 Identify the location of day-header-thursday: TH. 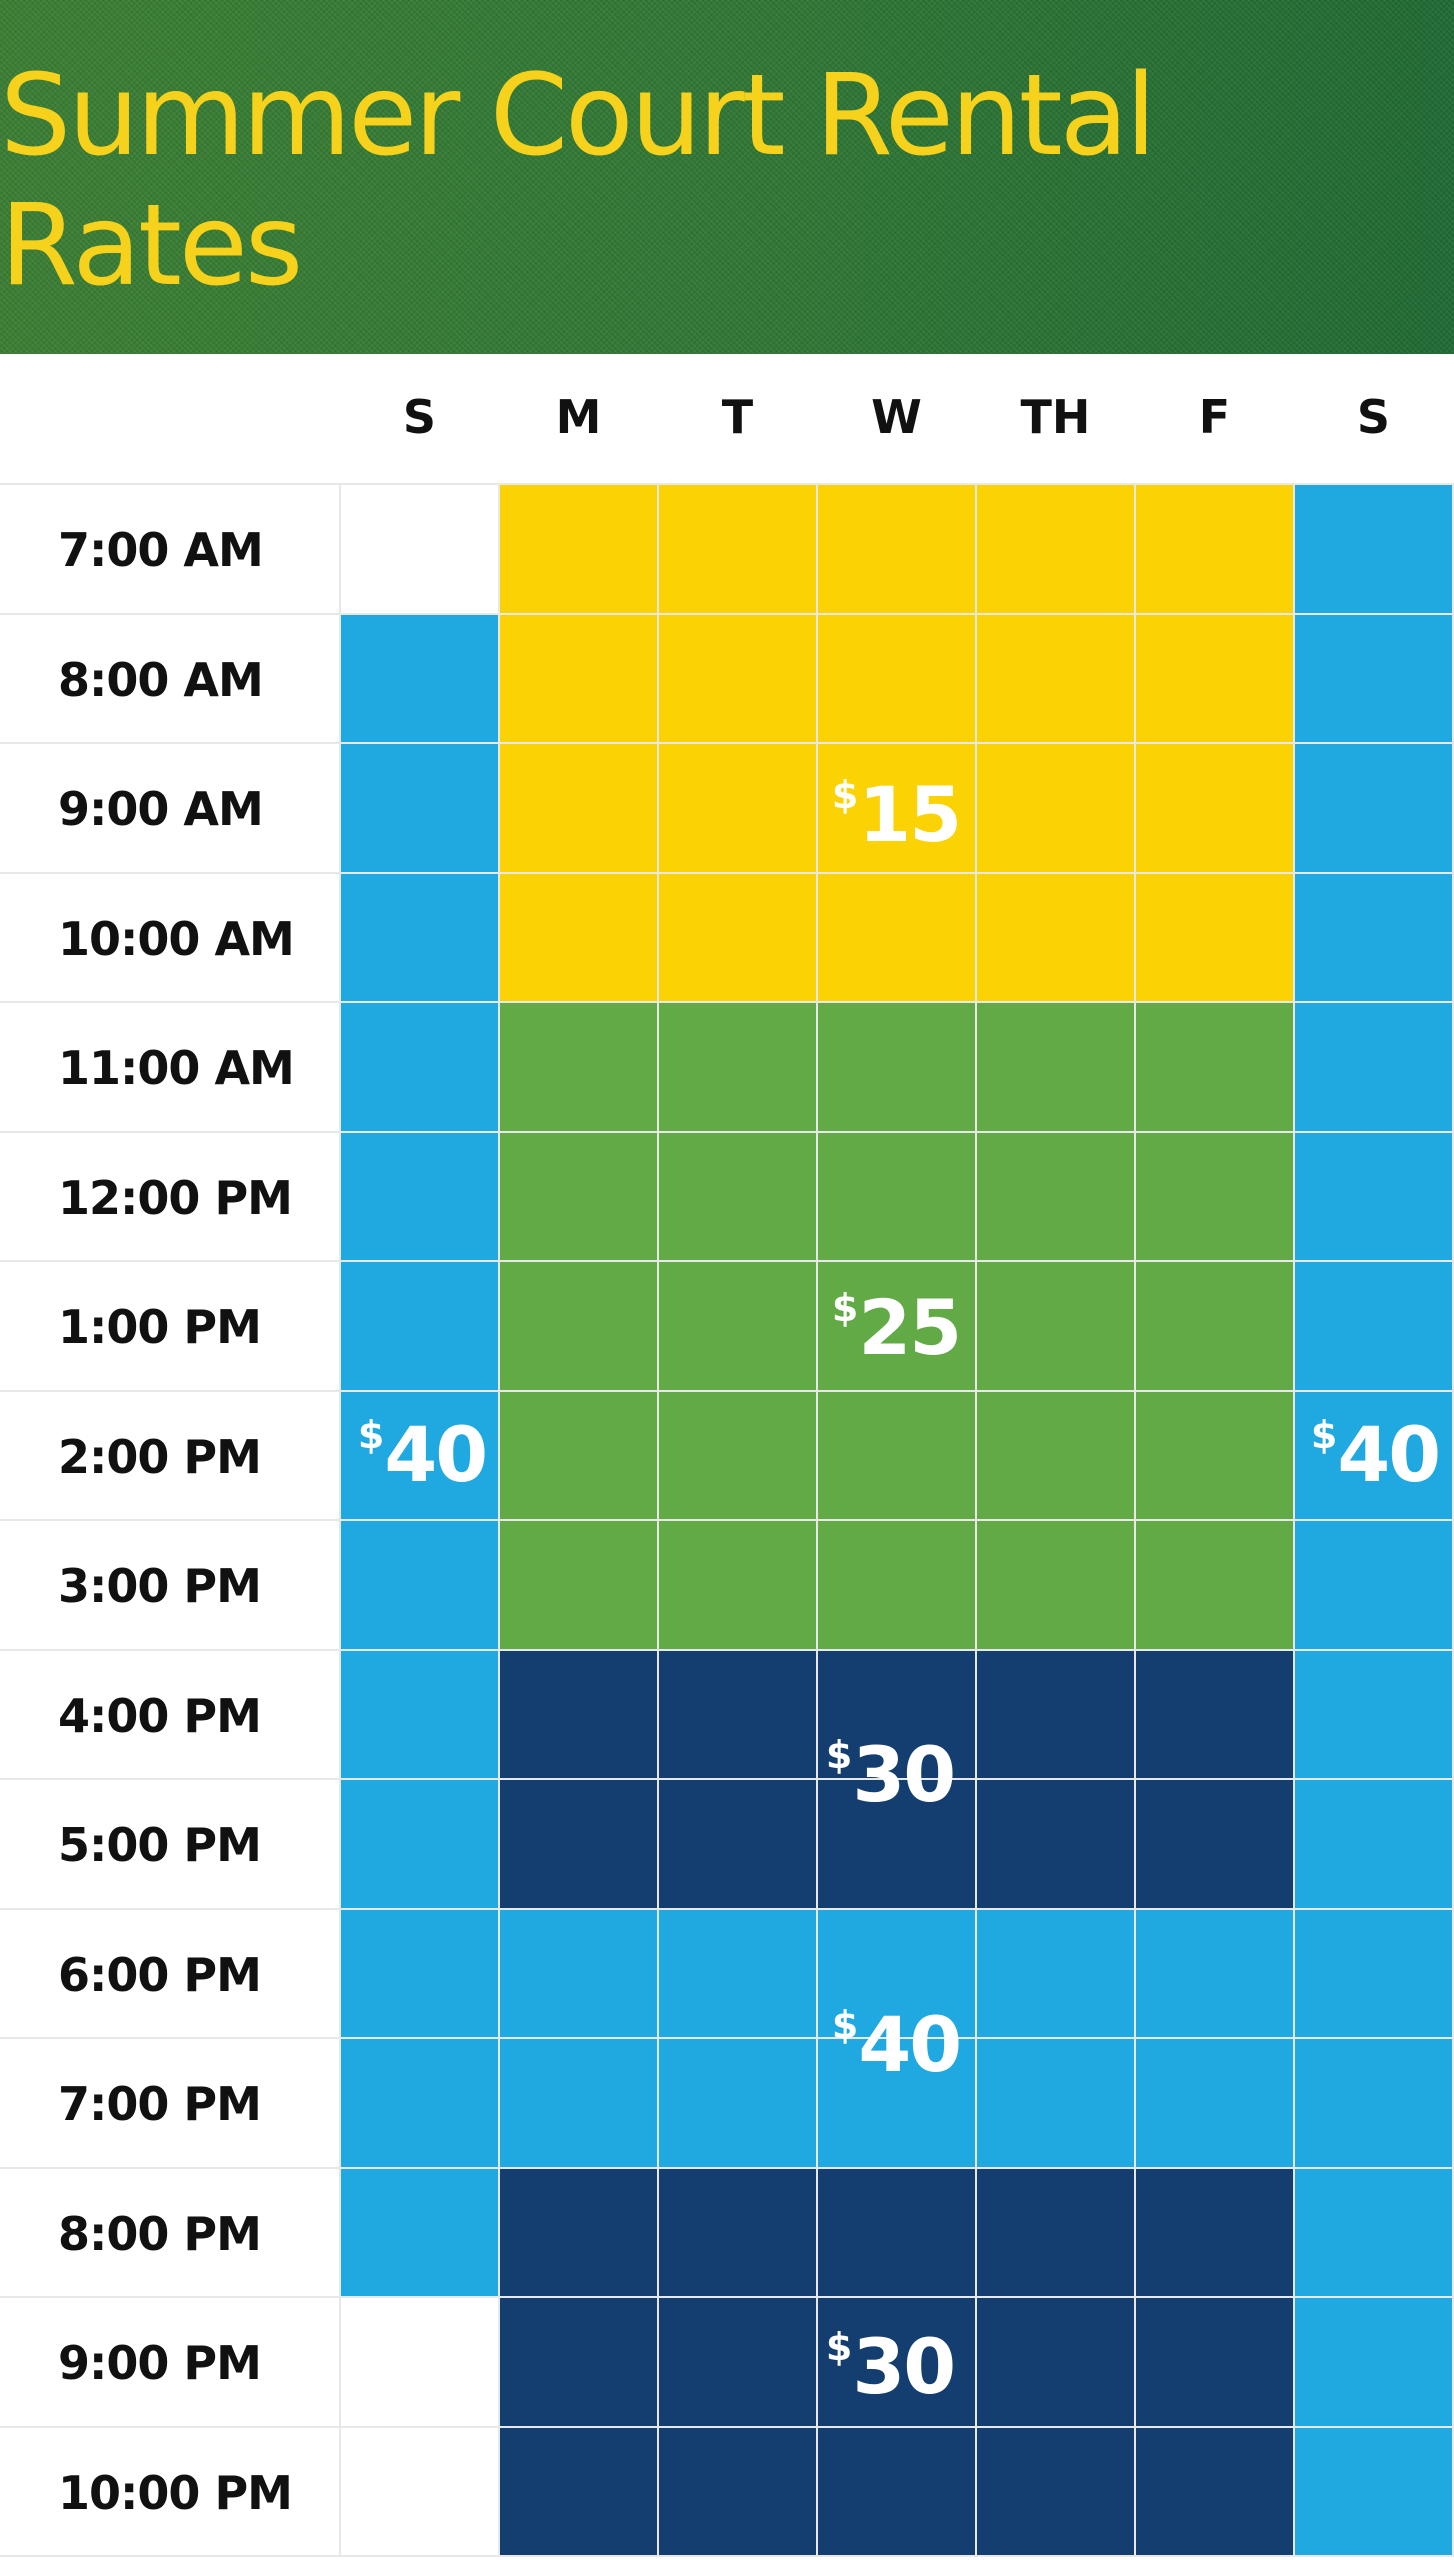
(1055, 417).